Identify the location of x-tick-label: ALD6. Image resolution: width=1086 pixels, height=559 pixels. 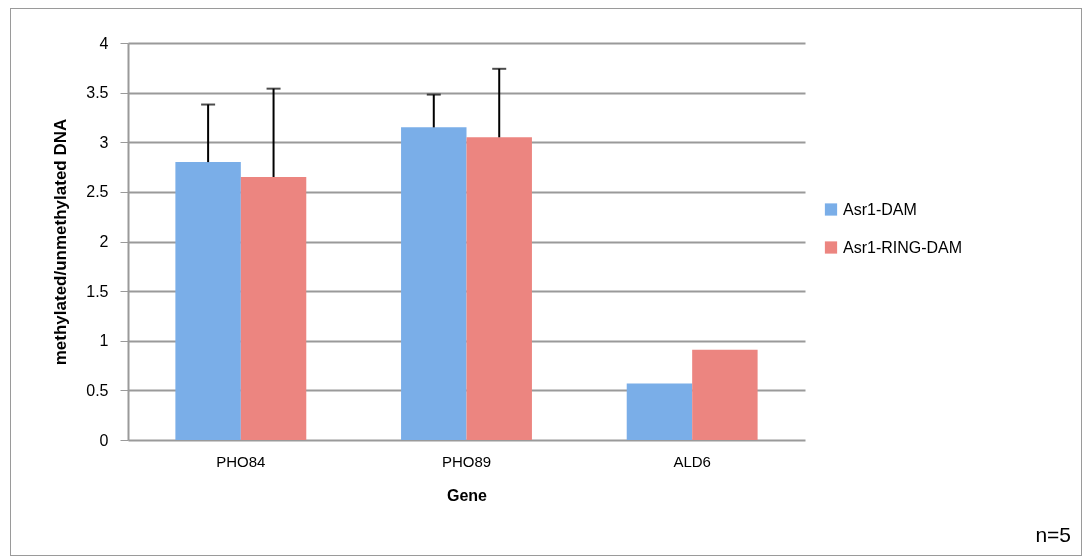
(692, 461).